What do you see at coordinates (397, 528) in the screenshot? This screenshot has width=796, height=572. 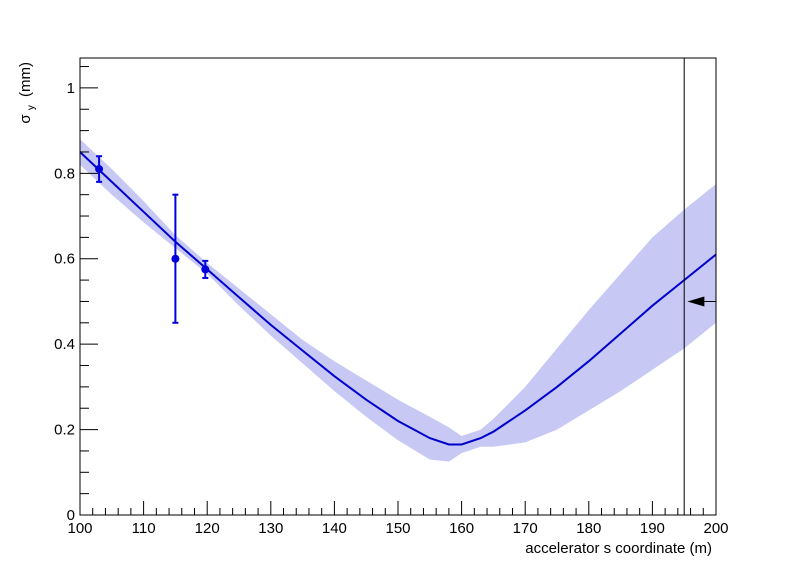 I see `x-tick-label: 150` at bounding box center [397, 528].